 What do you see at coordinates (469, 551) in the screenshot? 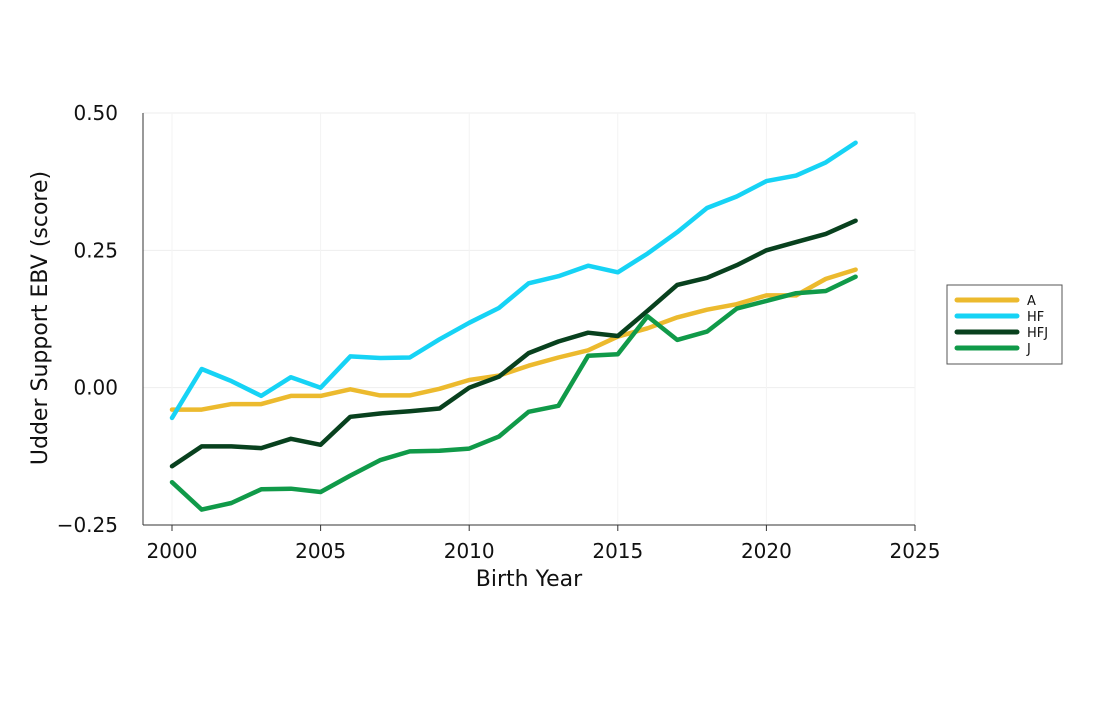
I see `x-tick-label: 2010` at bounding box center [469, 551].